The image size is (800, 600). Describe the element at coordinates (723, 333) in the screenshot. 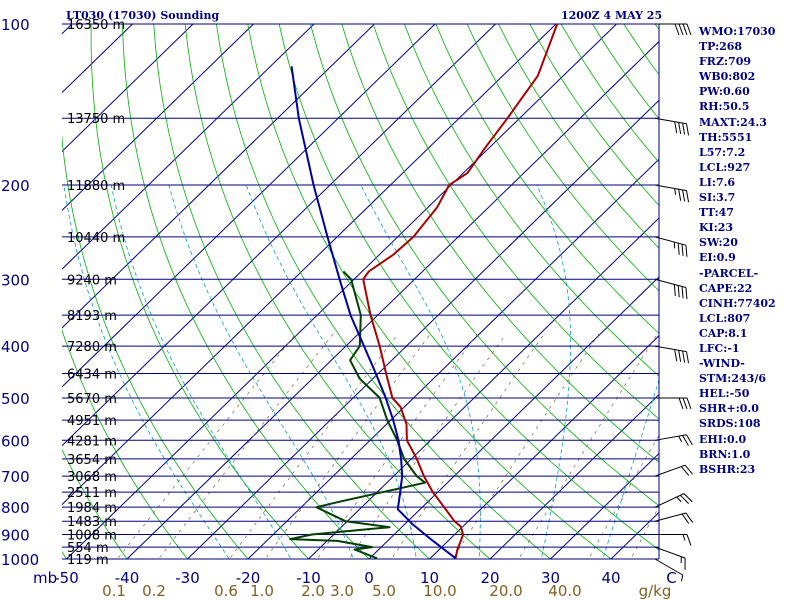

I see `index-item: CAP:8.1` at that location.